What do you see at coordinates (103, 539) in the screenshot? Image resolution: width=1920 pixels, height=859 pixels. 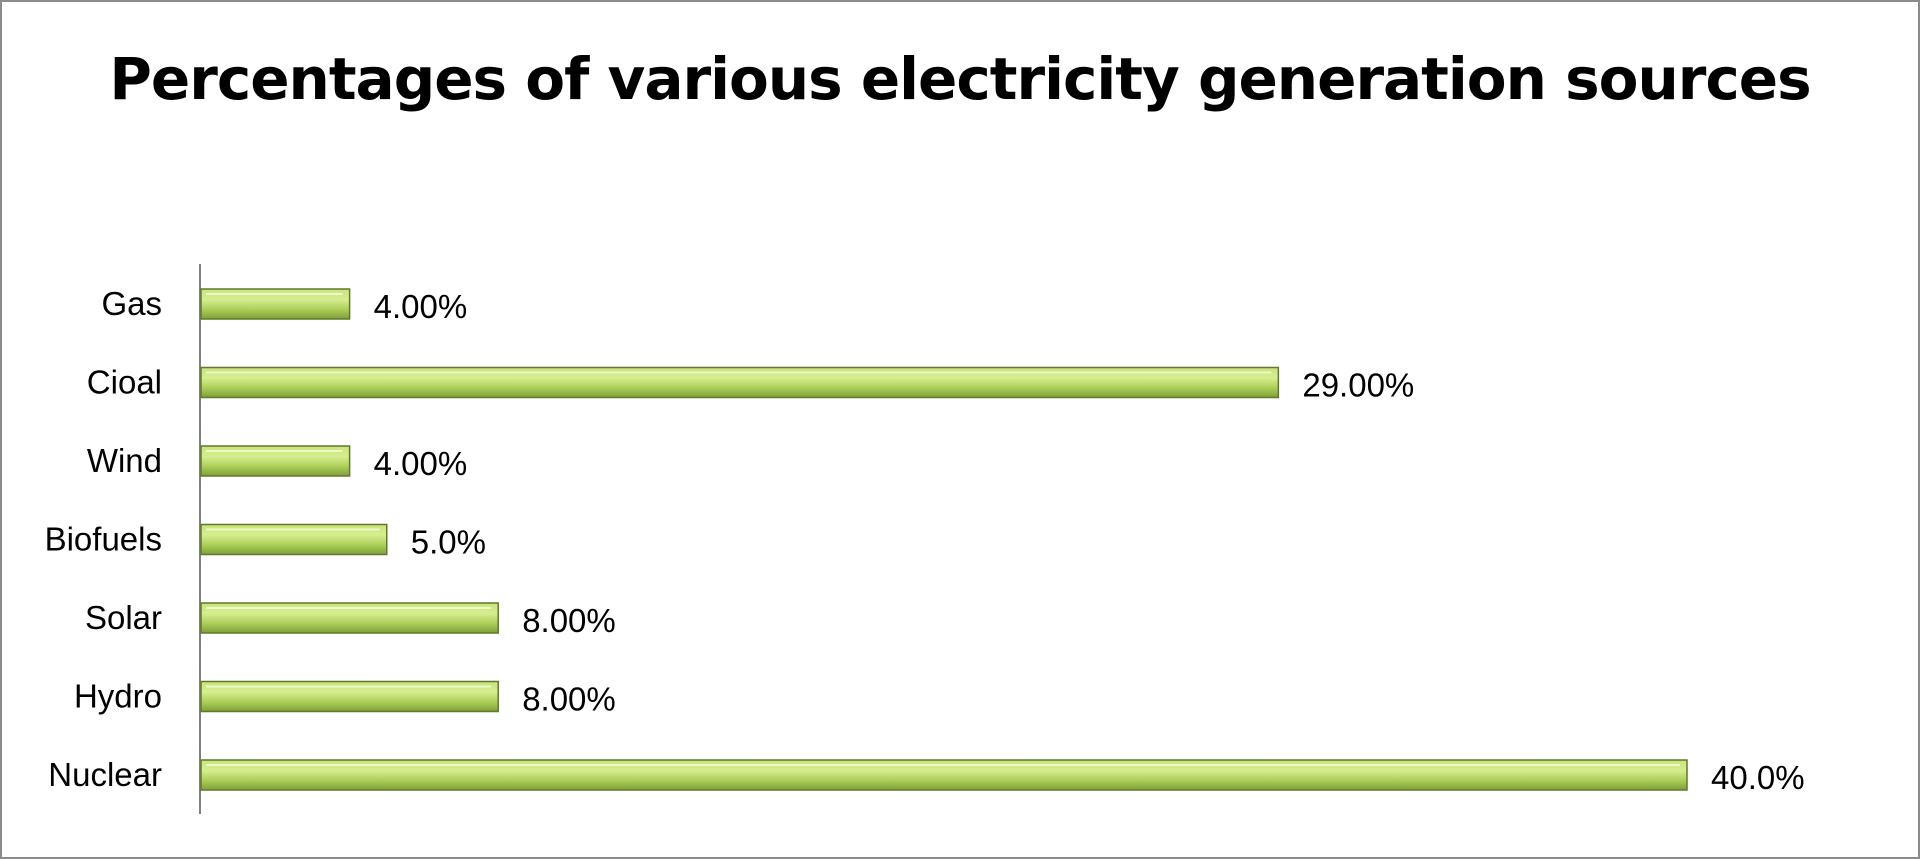 I see `category-label-biofuels: Biofuels` at bounding box center [103, 539].